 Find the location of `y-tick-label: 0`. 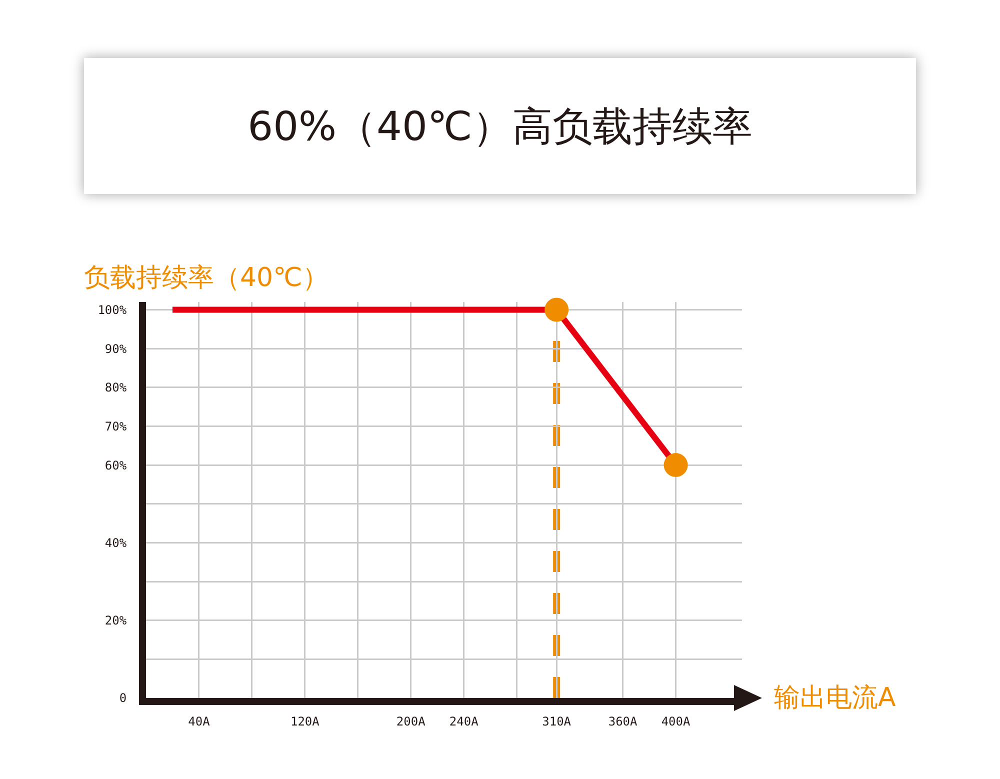

y-tick-label: 0 is located at coordinates (123, 698).